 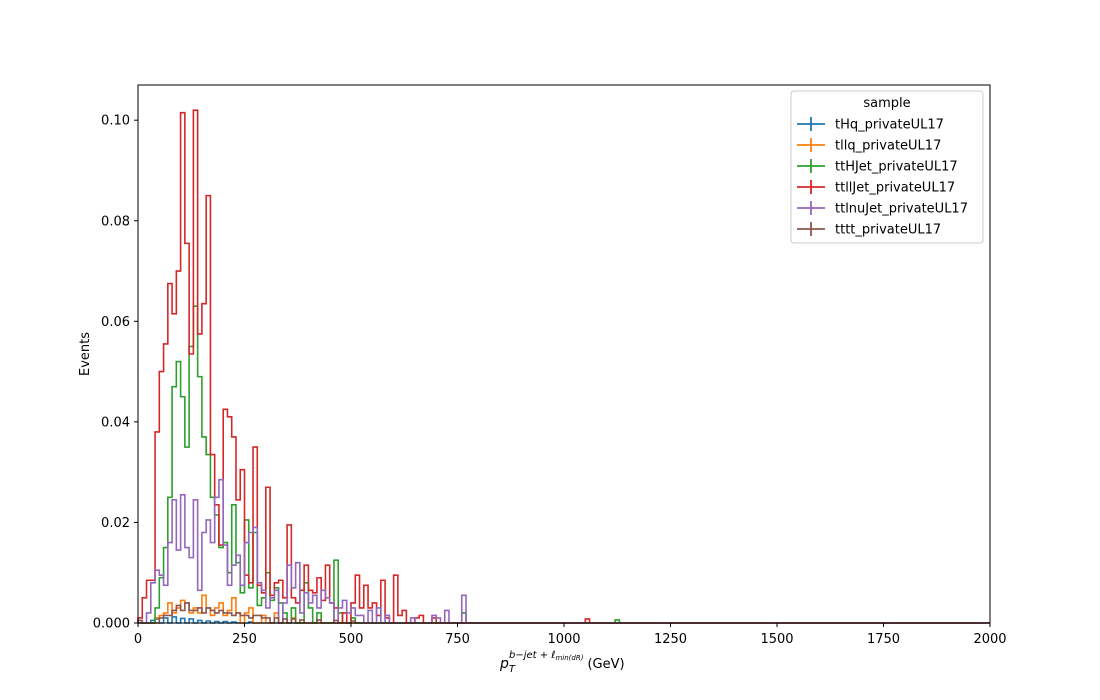 What do you see at coordinates (605, 664) in the screenshot?
I see `x-axis-label-unit: (GeV)` at bounding box center [605, 664].